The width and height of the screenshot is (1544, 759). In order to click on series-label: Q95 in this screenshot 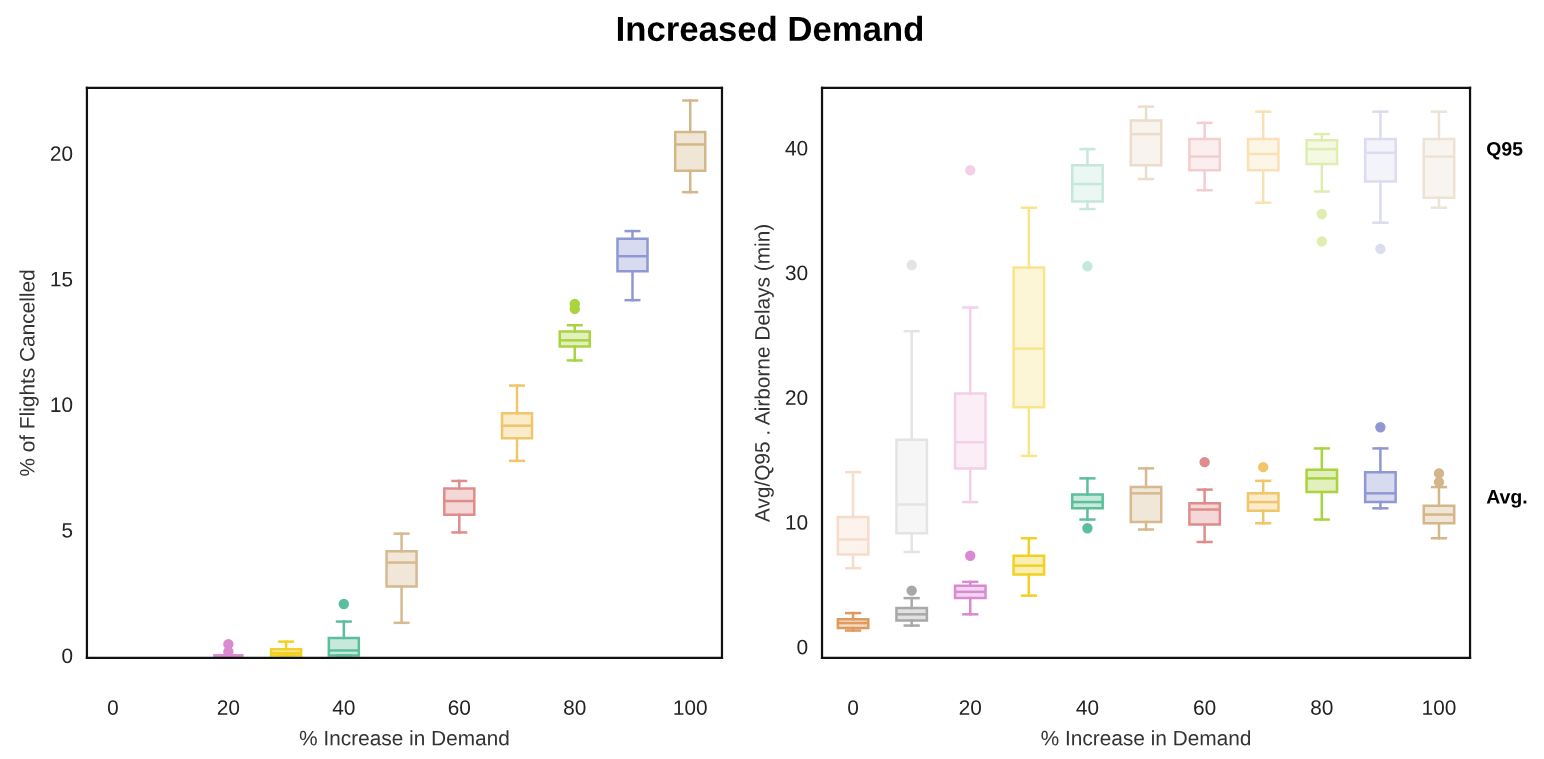, I will do `click(1505, 150)`.